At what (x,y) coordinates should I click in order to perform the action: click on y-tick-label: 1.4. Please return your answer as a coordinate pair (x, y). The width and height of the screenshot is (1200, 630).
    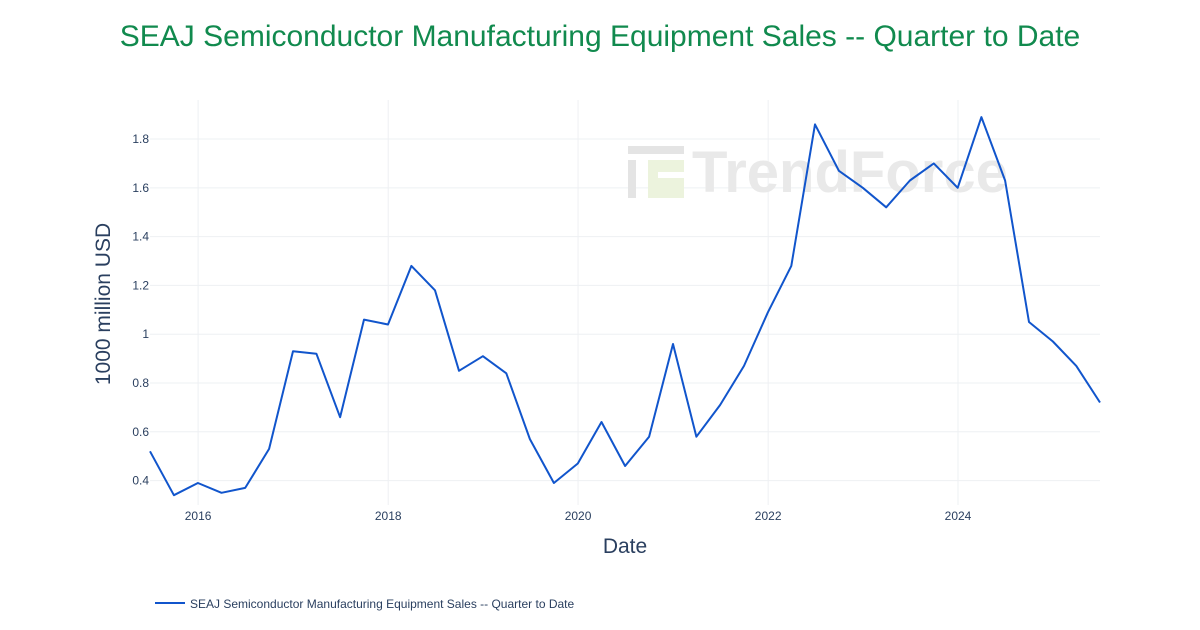
    Looking at the image, I should click on (140, 237).